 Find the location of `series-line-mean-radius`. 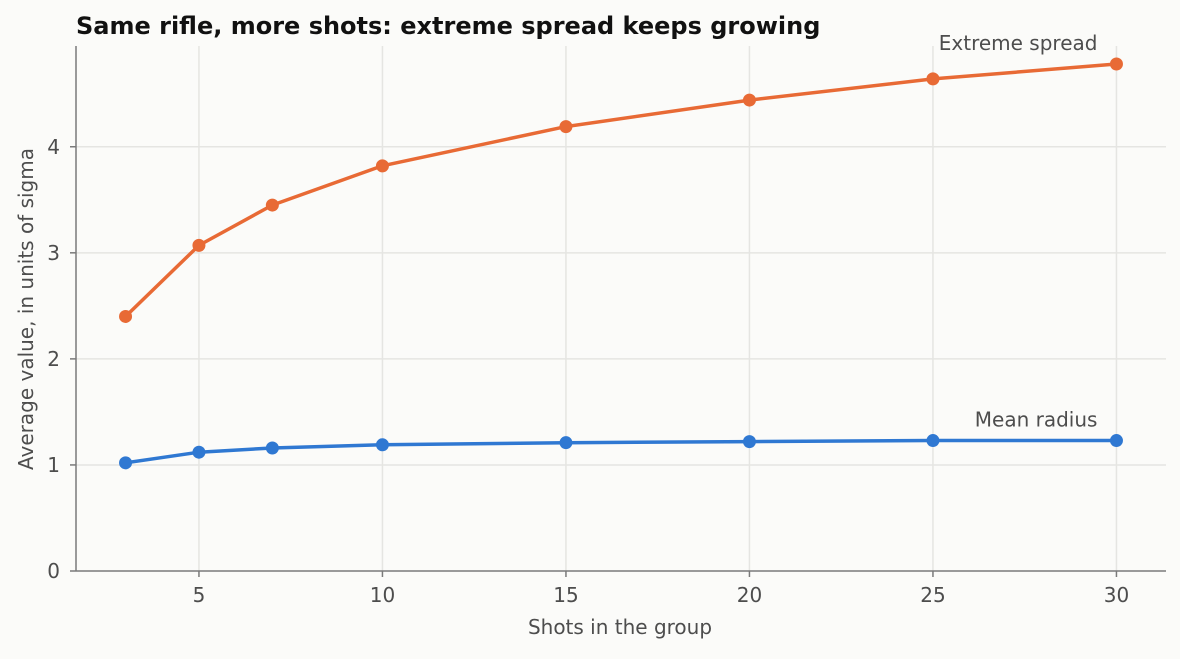

series-line-mean-radius is located at coordinates (621, 451).